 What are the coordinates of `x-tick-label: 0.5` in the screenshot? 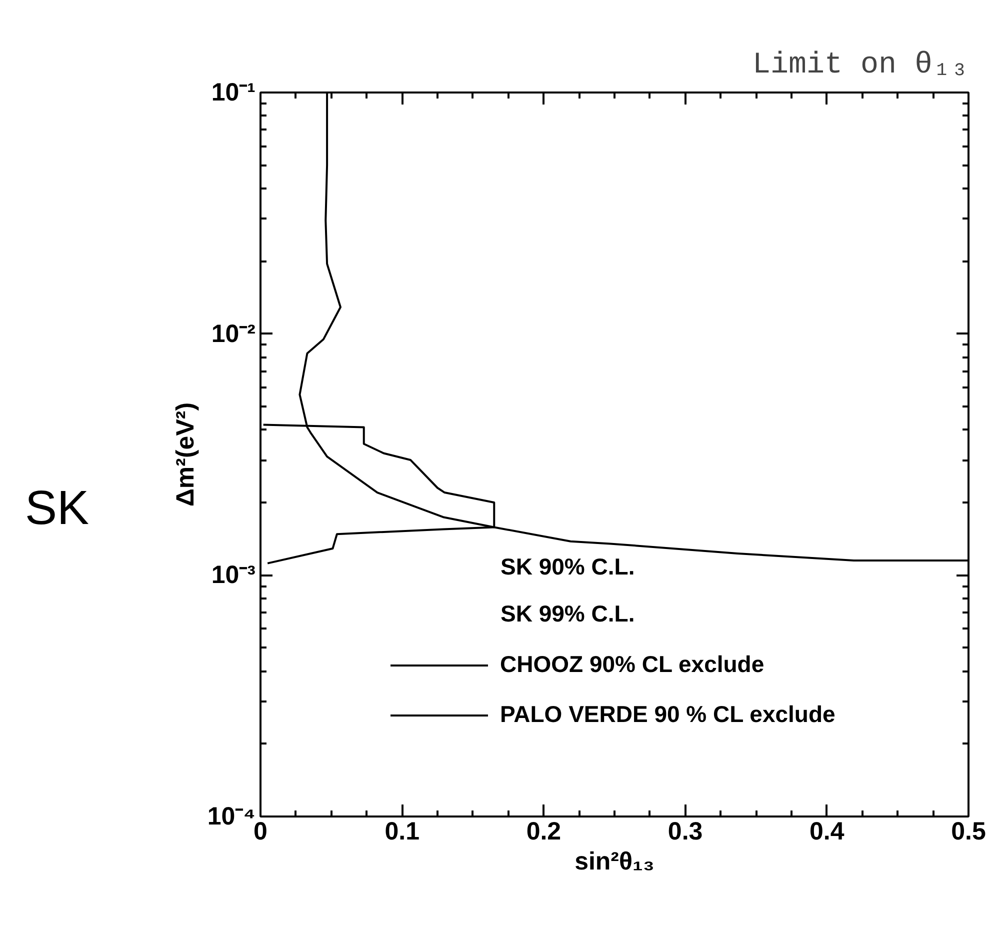 It's located at (968, 832).